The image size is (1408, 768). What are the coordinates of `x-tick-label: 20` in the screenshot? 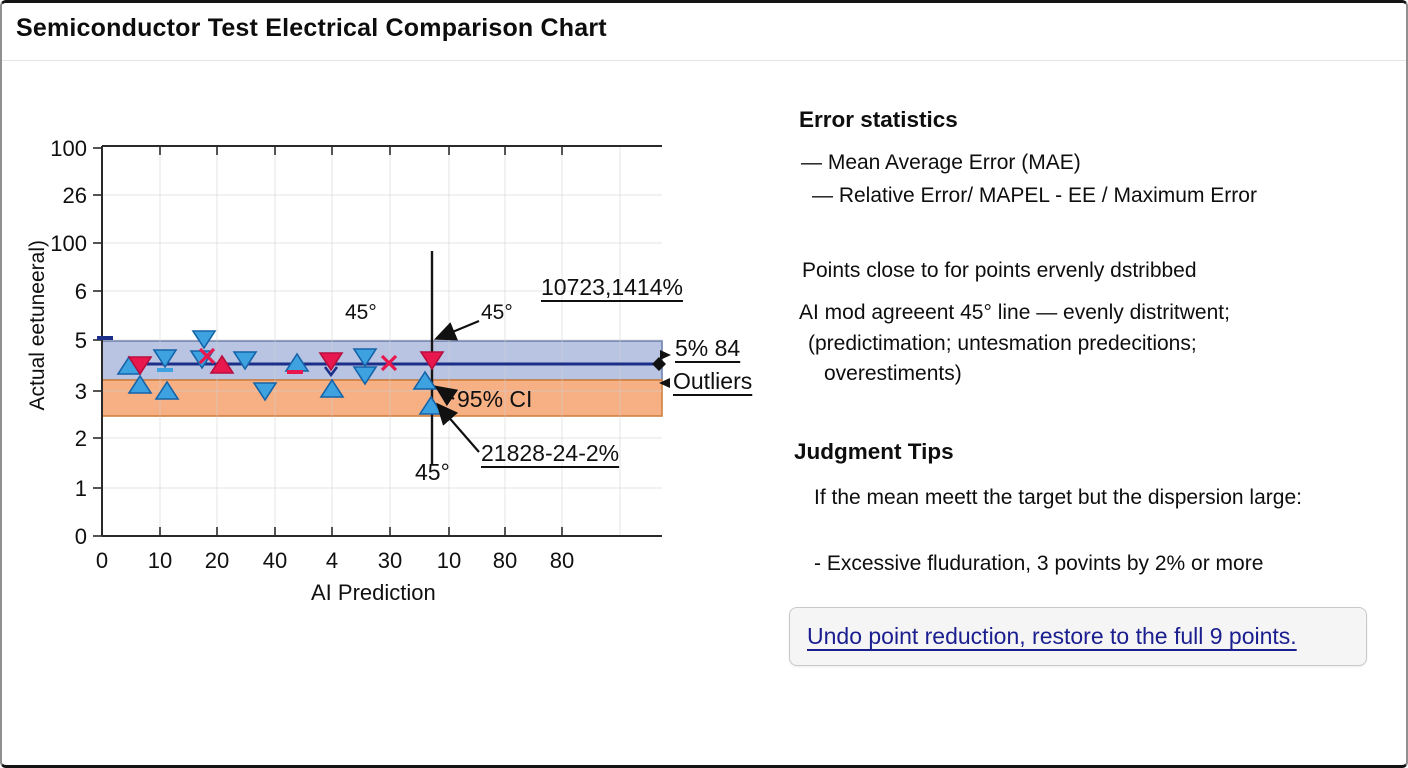 It's located at (217, 560).